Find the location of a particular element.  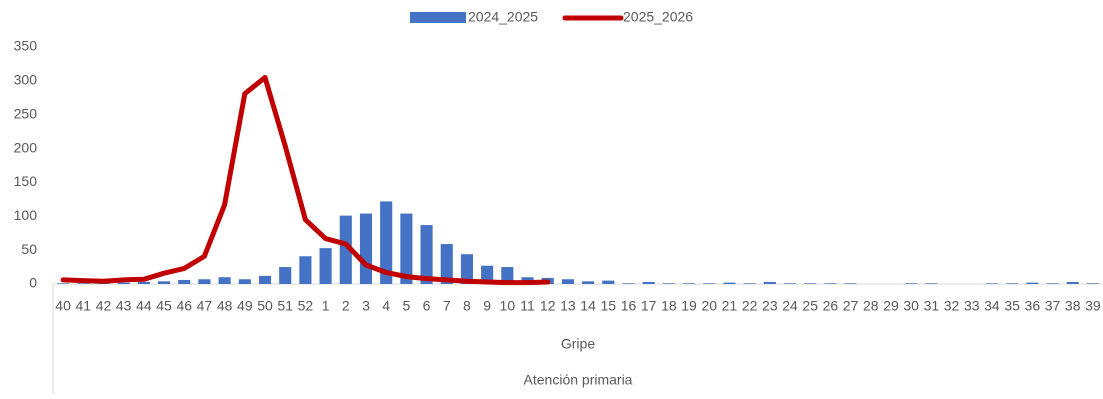

x-tick-label: 17 is located at coordinates (649, 306).